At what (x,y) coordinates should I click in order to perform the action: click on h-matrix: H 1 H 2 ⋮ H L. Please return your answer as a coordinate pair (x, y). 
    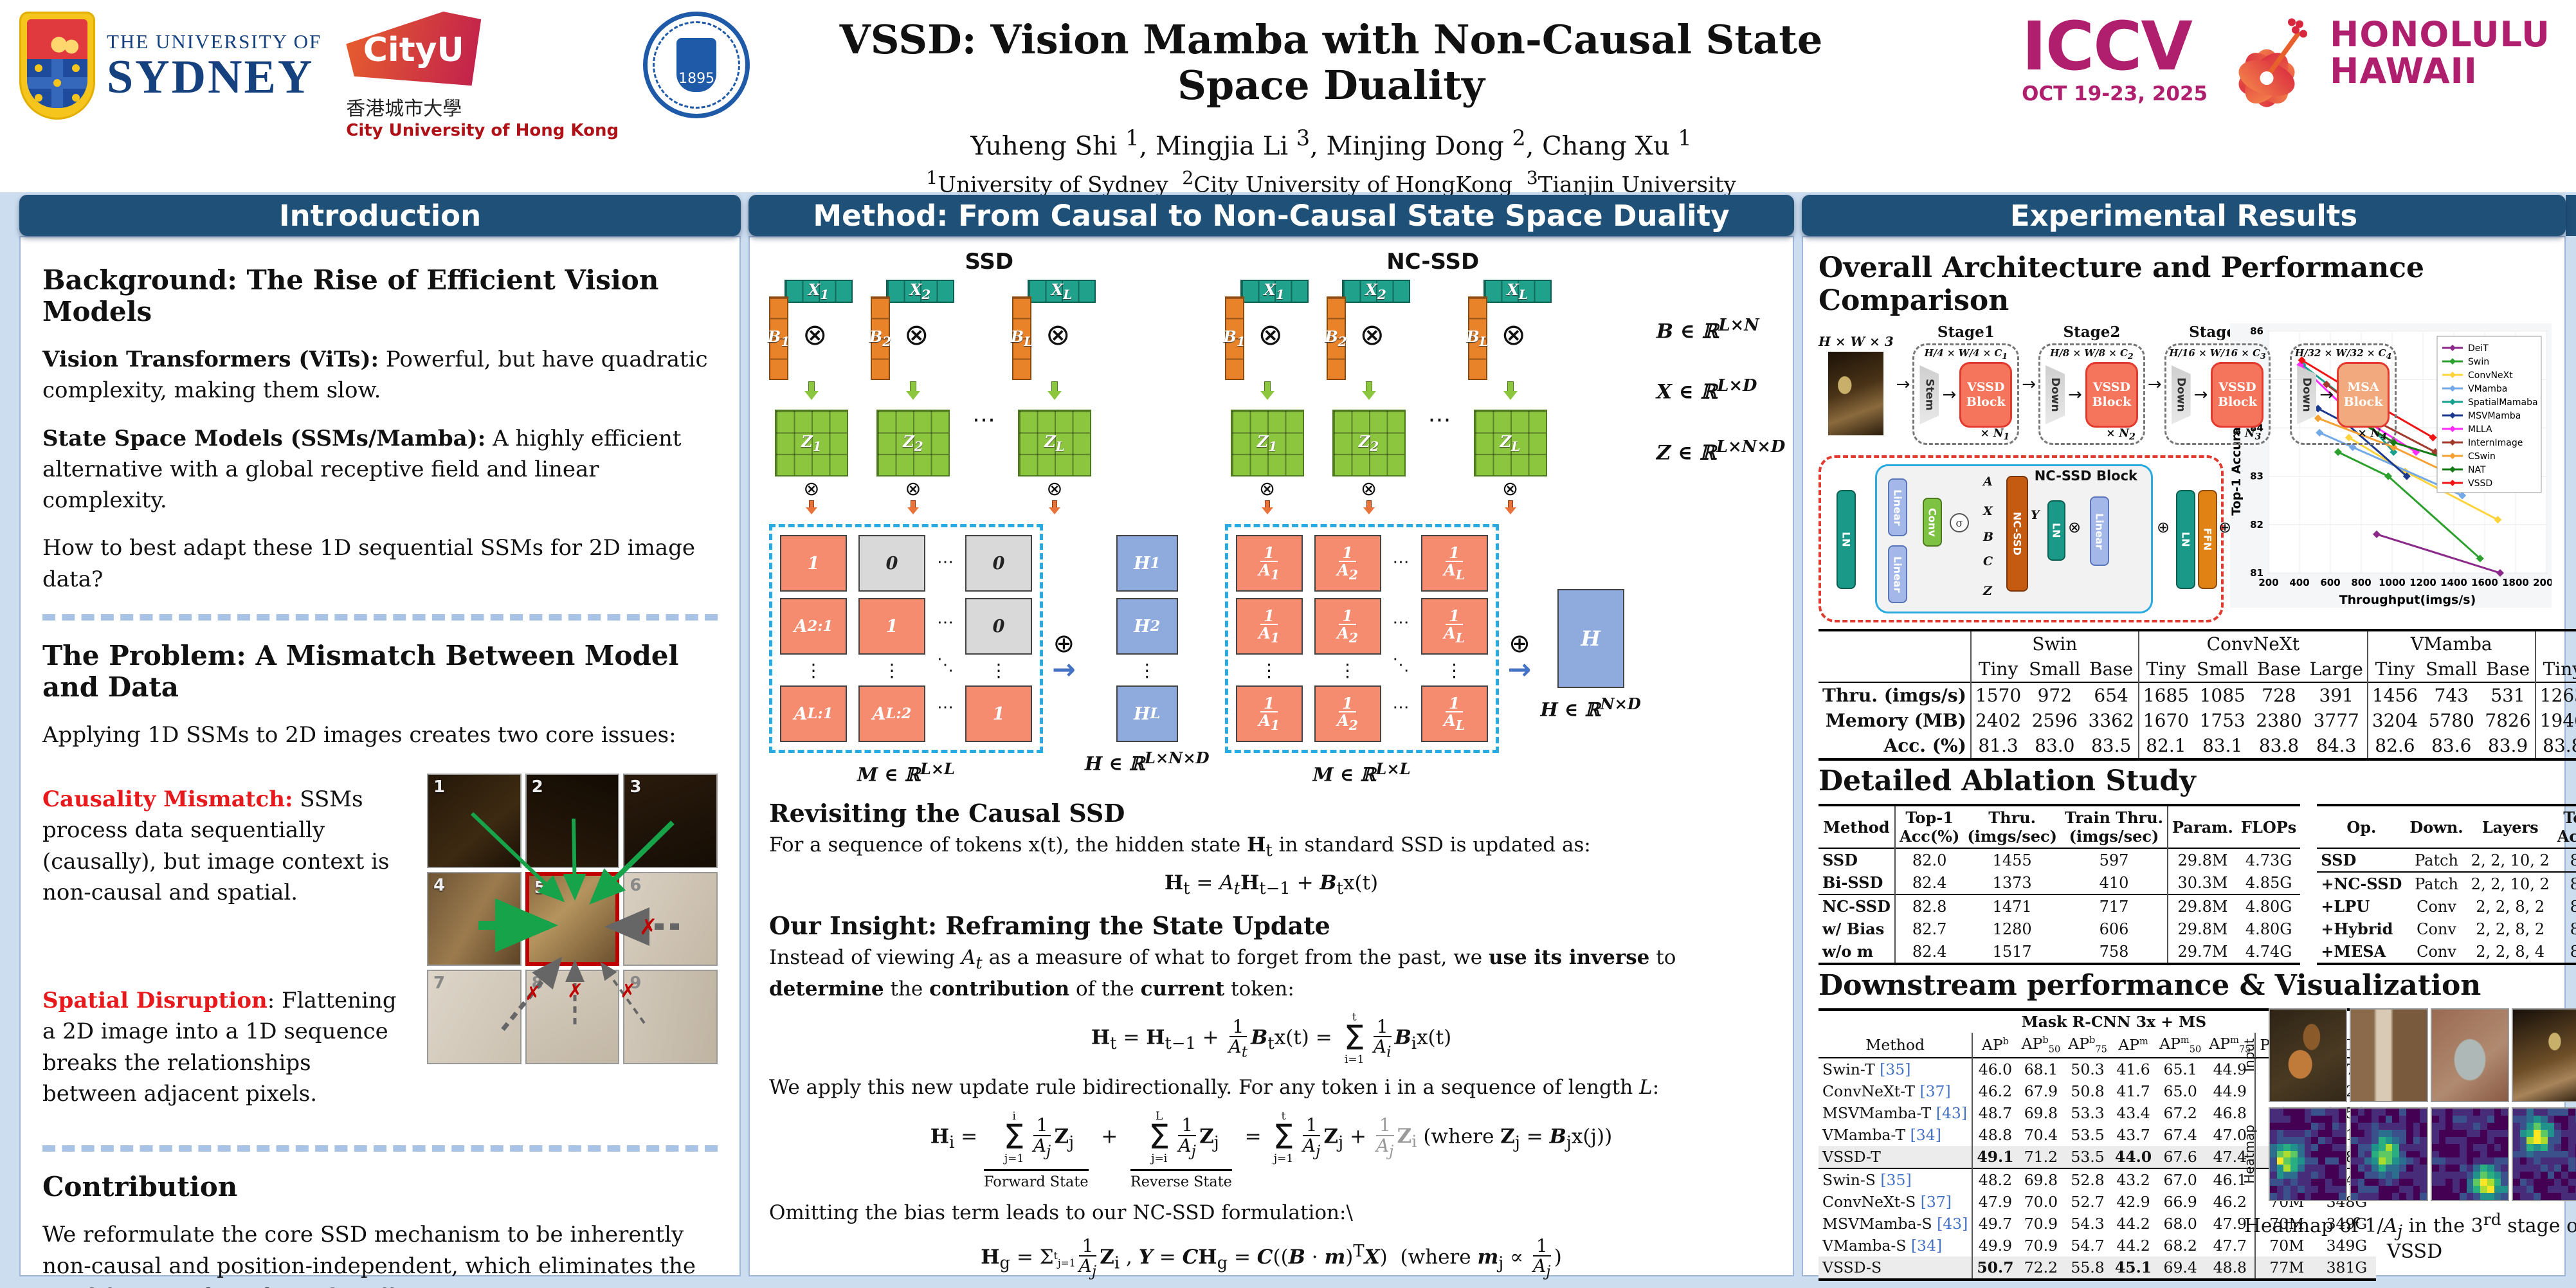
    Looking at the image, I should click on (1147, 638).